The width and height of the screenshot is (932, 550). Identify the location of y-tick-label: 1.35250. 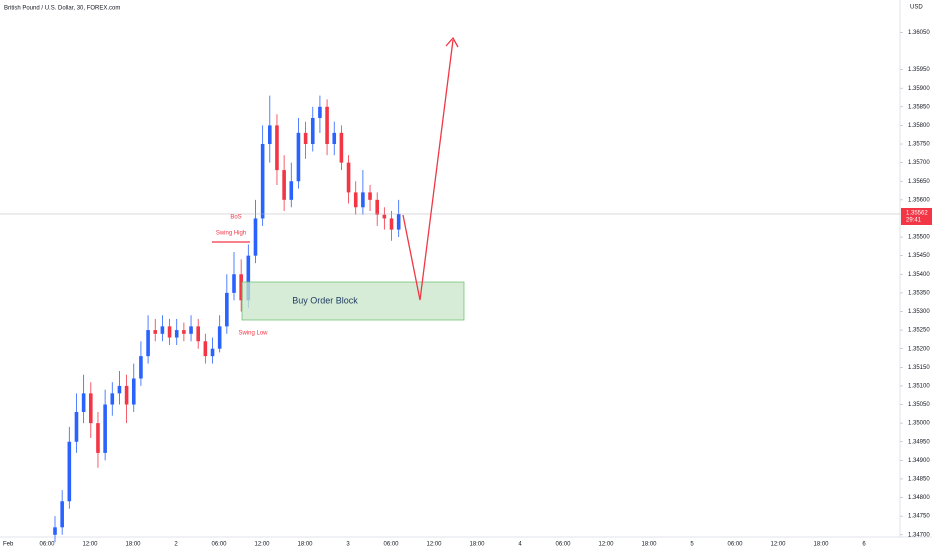
(919, 331).